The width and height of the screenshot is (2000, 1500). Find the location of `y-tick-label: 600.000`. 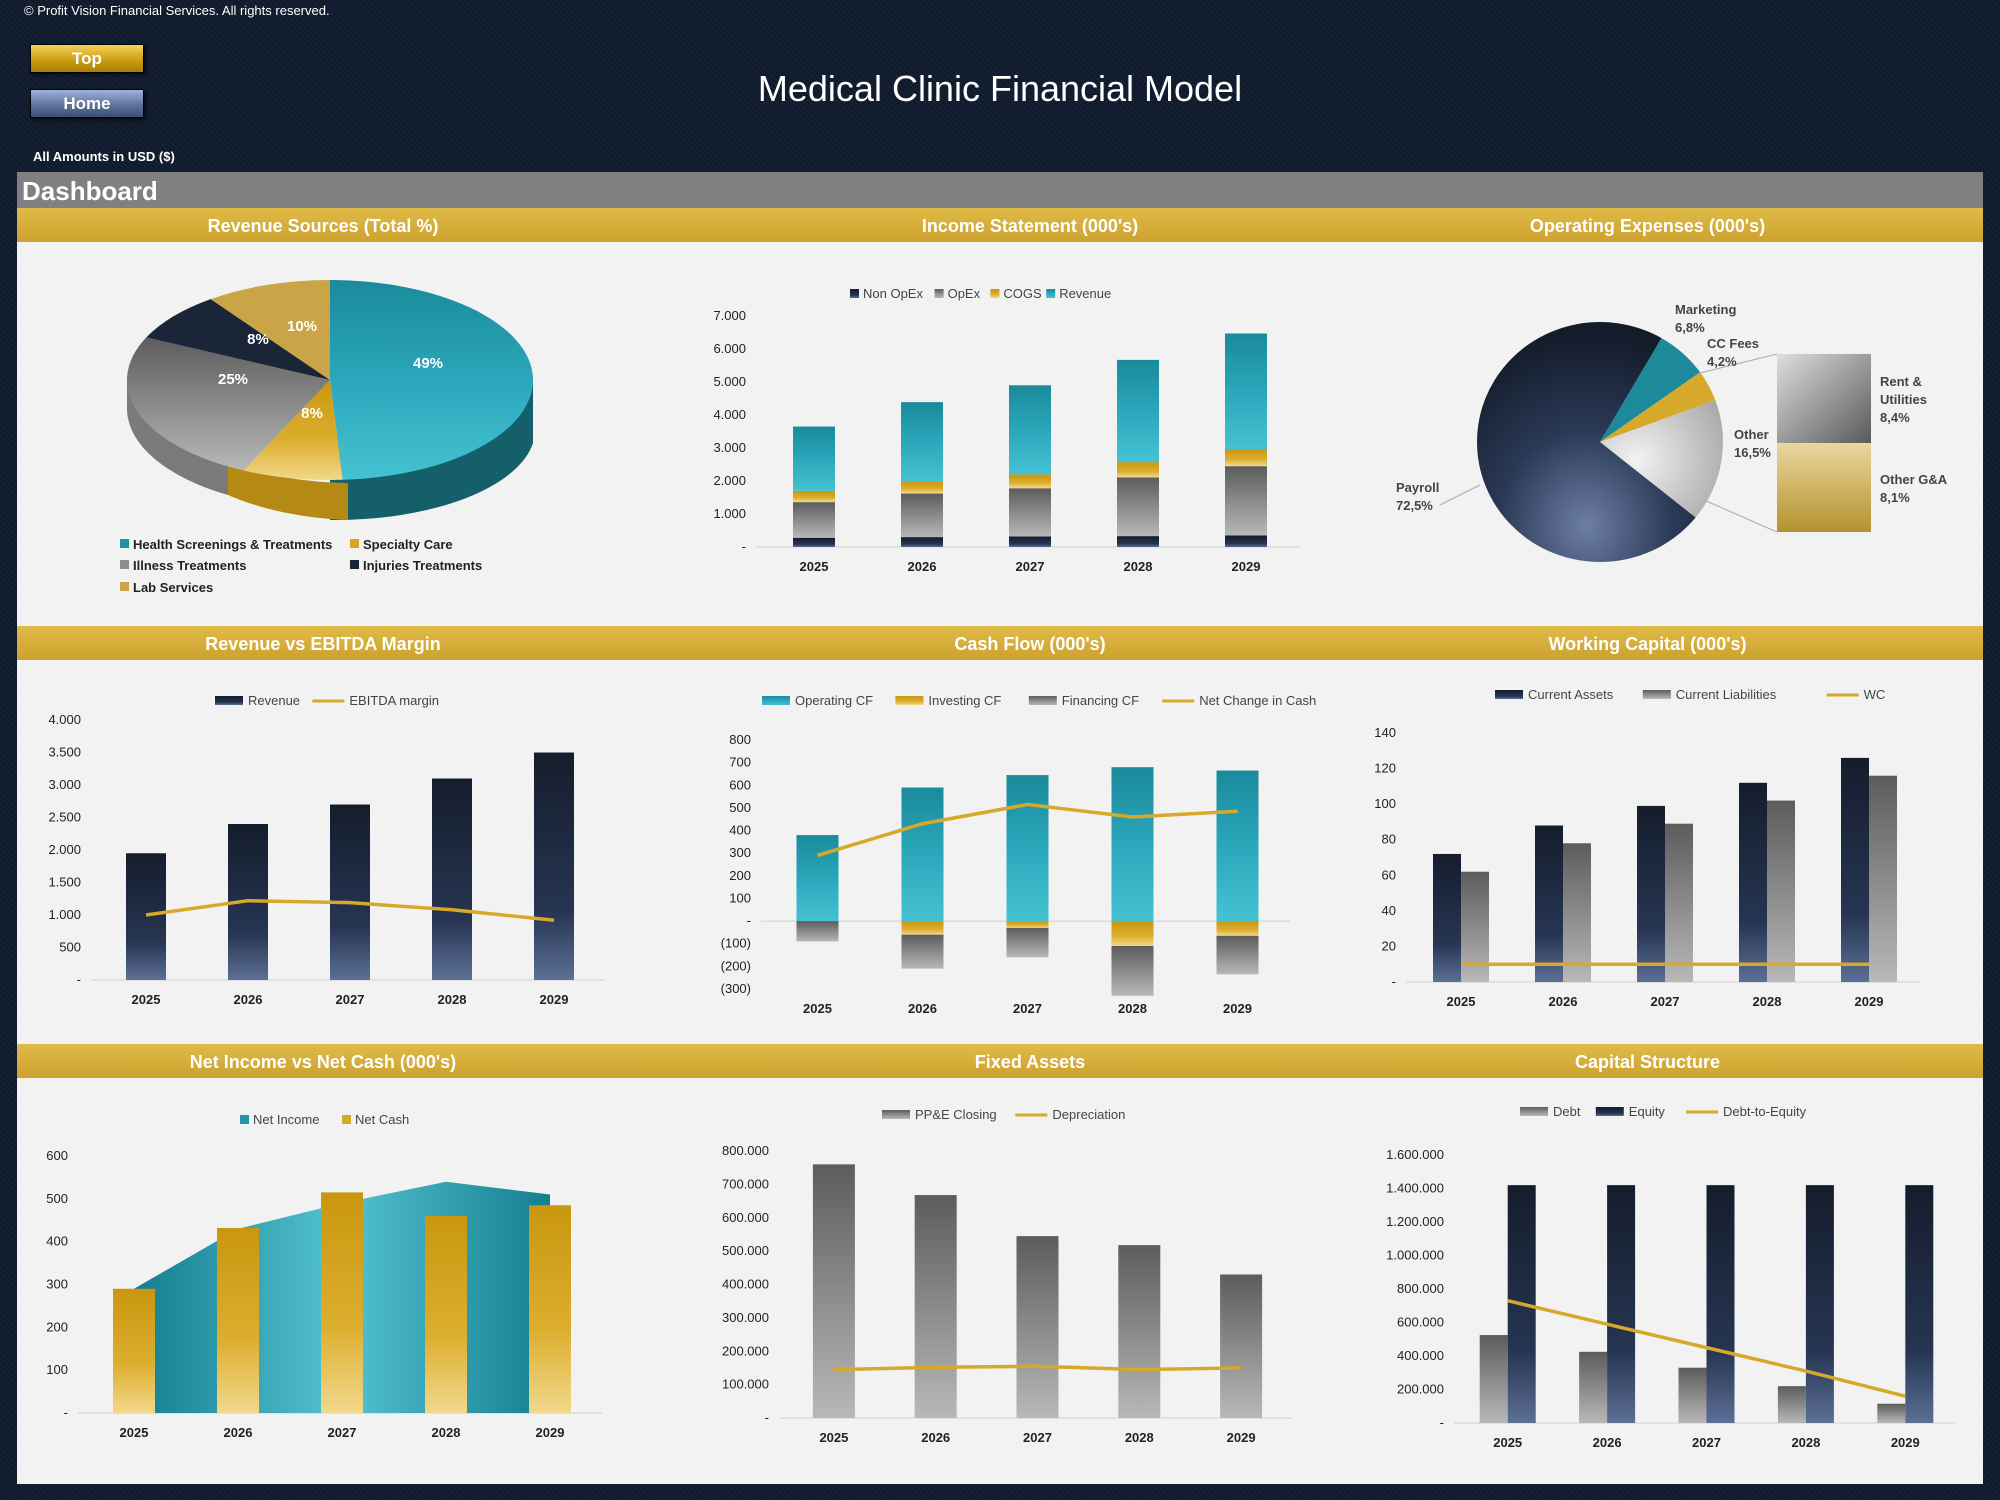

y-tick-label: 600.000 is located at coordinates (1420, 1322).